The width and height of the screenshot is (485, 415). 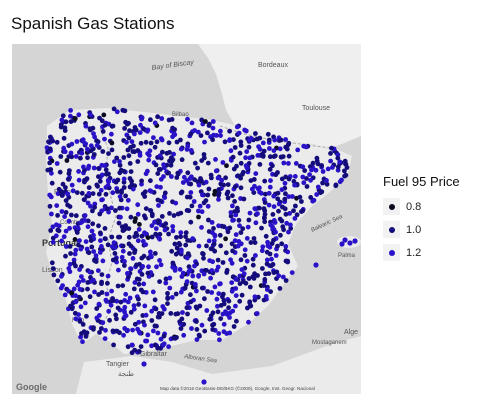 What do you see at coordinates (391, 229) in the screenshot?
I see `legend-dot-icon` at bounding box center [391, 229].